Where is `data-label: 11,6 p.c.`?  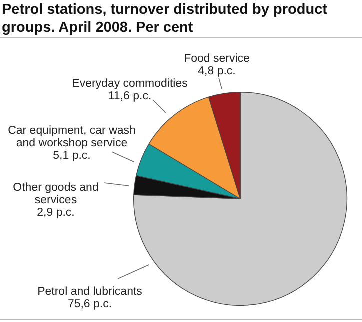 data-label: 11,6 p.c. is located at coordinates (130, 96).